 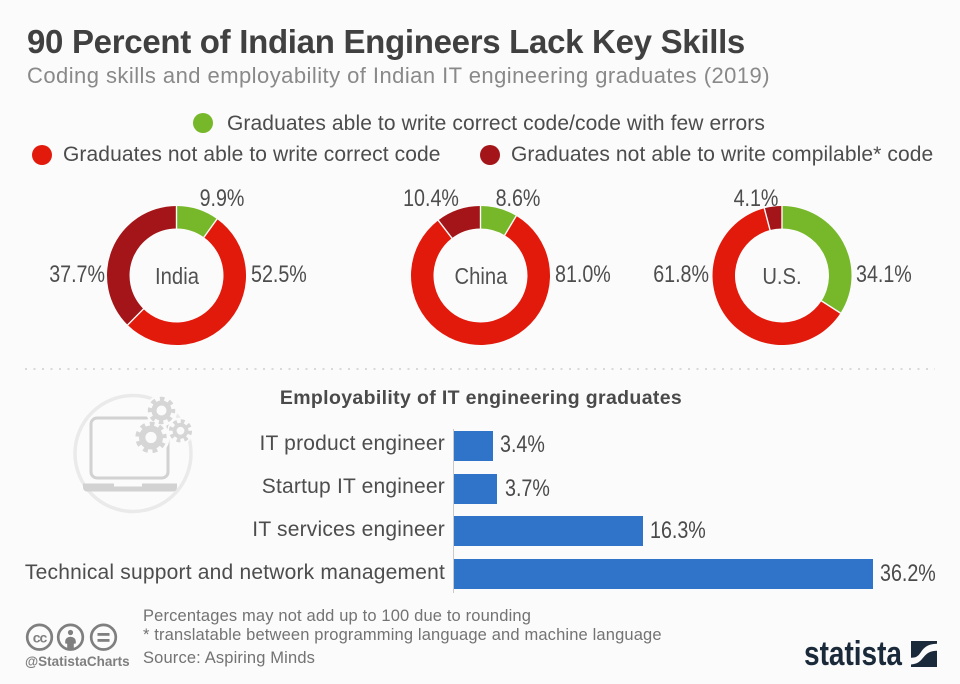 What do you see at coordinates (40, 638) in the screenshot?
I see `svg-text: cc` at bounding box center [40, 638].